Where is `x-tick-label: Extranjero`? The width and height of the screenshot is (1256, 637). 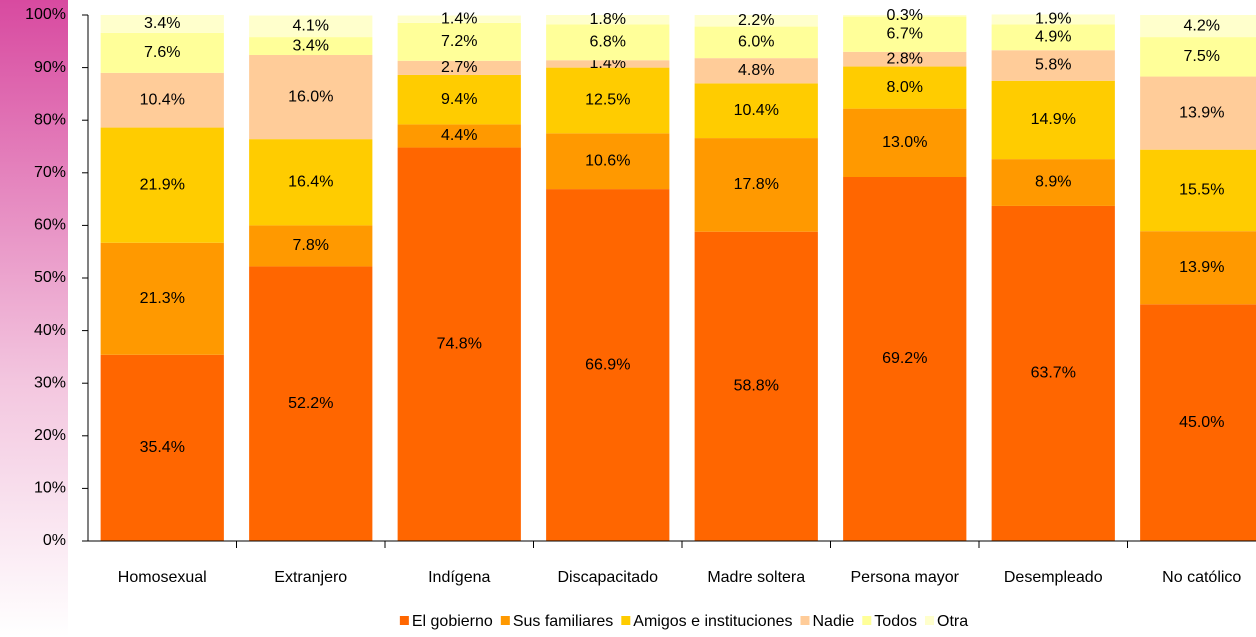 x-tick-label: Extranjero is located at coordinates (310, 577).